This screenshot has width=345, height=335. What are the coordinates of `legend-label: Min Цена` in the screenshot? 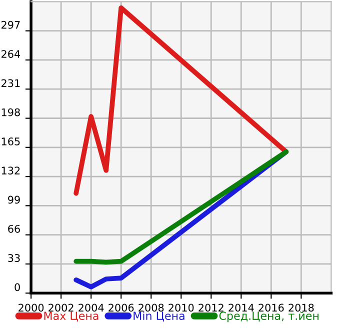 It's located at (159, 316).